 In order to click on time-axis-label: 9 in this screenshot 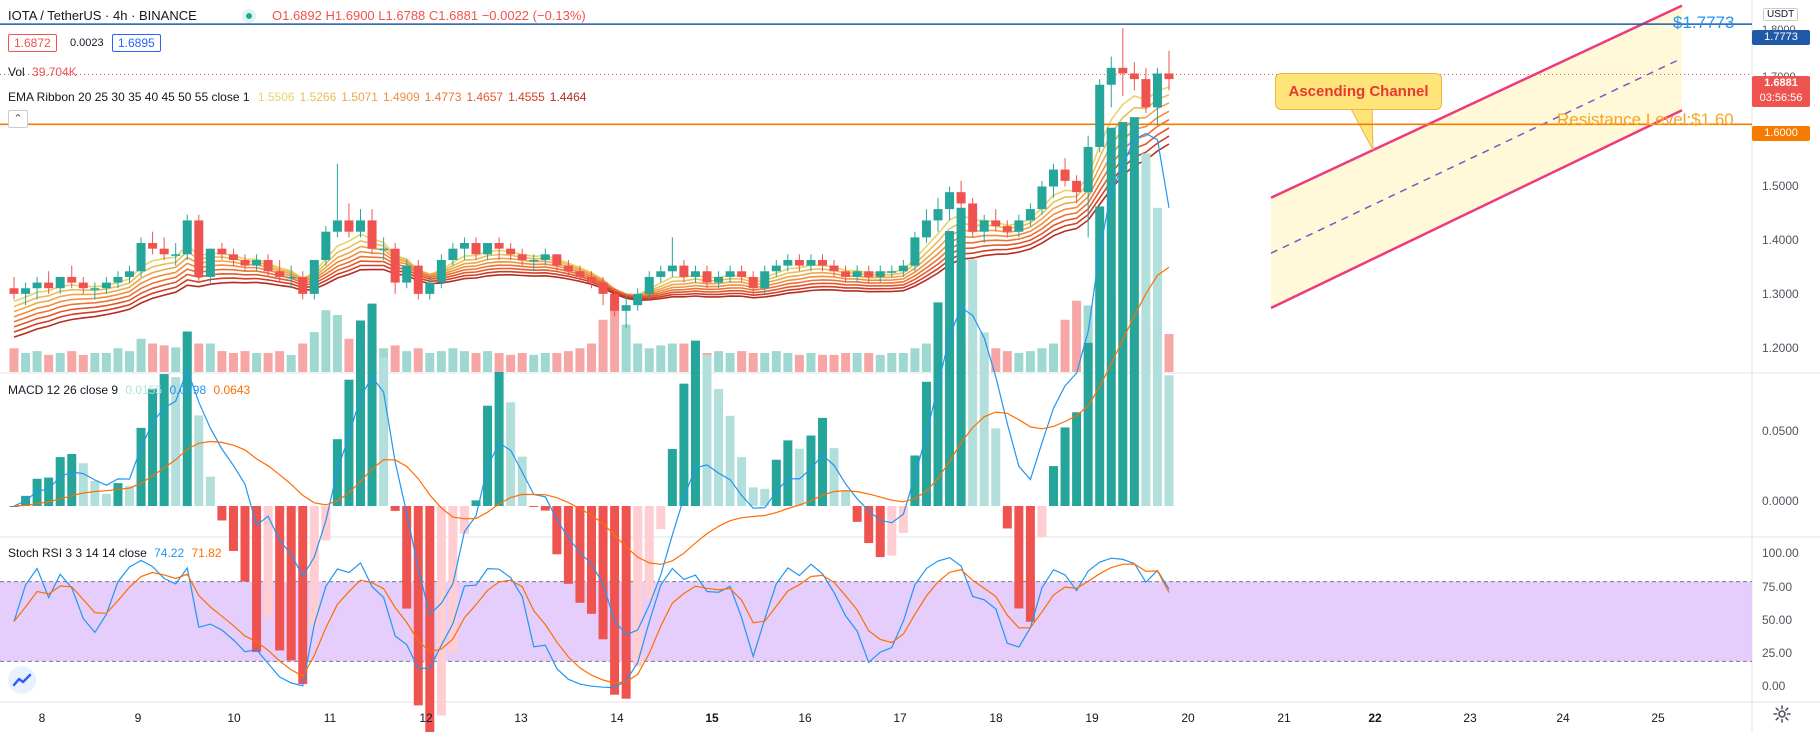, I will do `click(138, 718)`.